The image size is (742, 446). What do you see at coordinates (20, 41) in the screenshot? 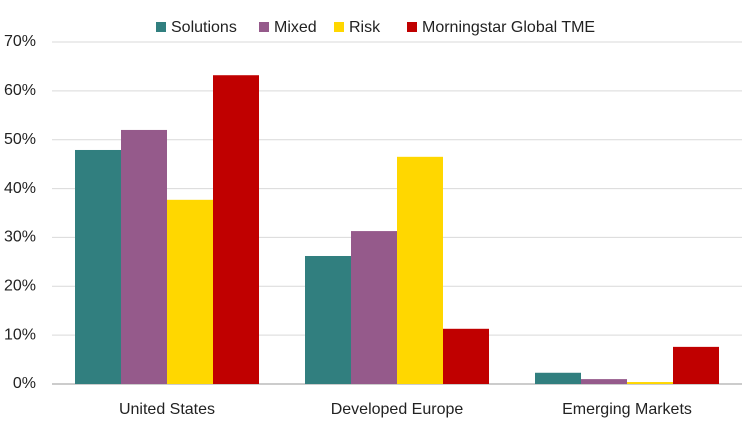
I see `y-tick-label: 70%` at bounding box center [20, 41].